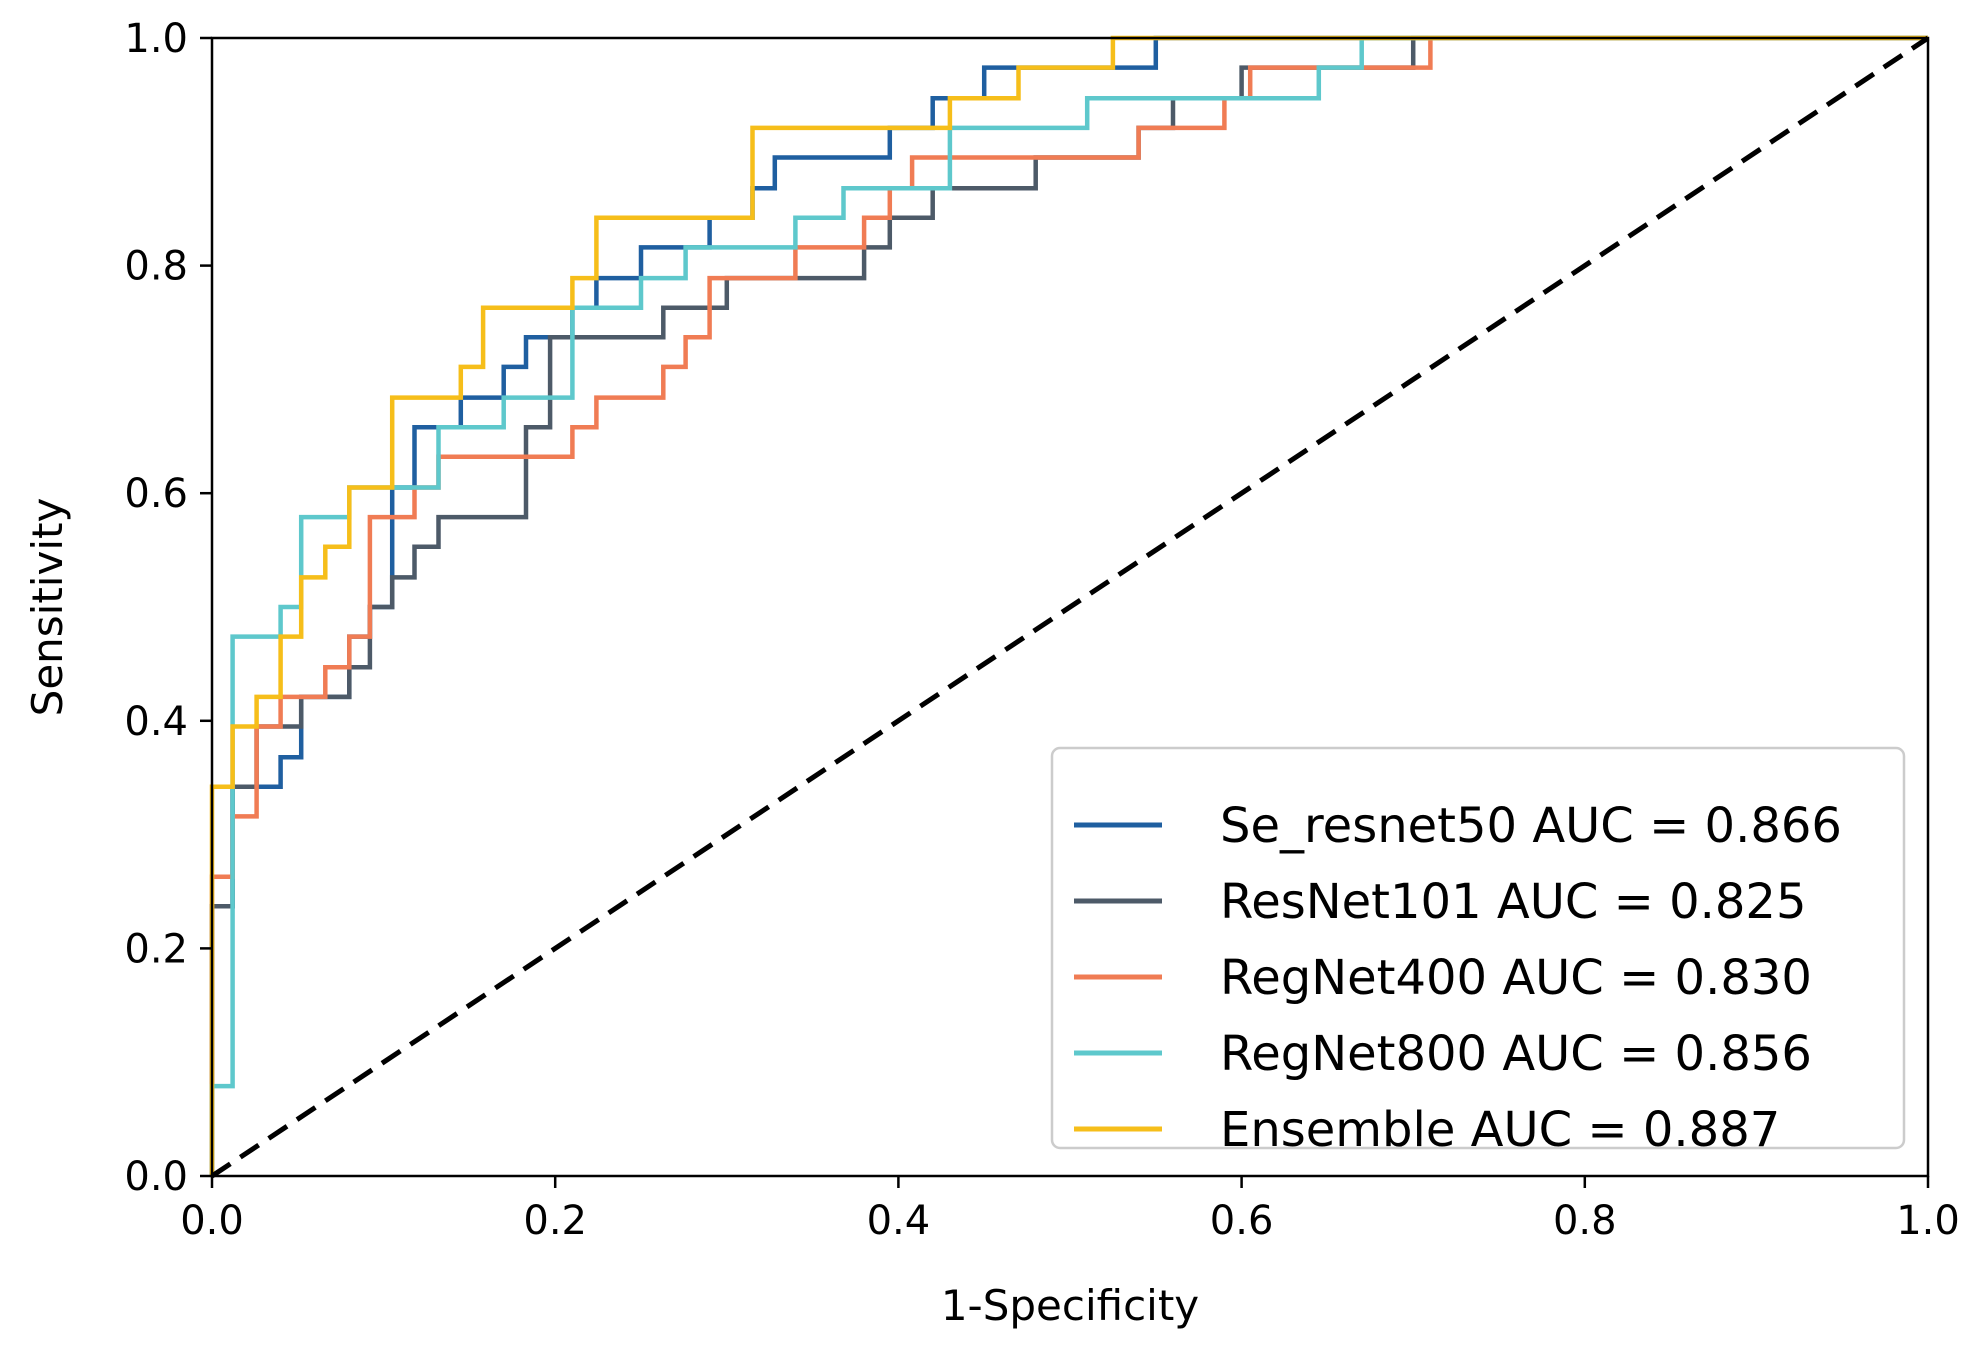 The height and width of the screenshot is (1354, 1984). What do you see at coordinates (1585, 1221) in the screenshot?
I see `x-tick-label: 0.8` at bounding box center [1585, 1221].